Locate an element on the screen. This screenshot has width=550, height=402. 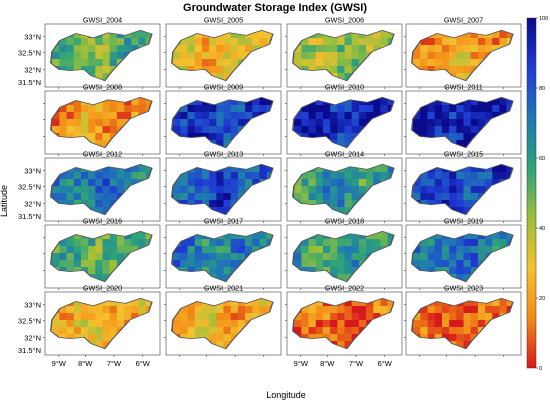
panel-title: GWSI_2006 is located at coordinates (344, 20).